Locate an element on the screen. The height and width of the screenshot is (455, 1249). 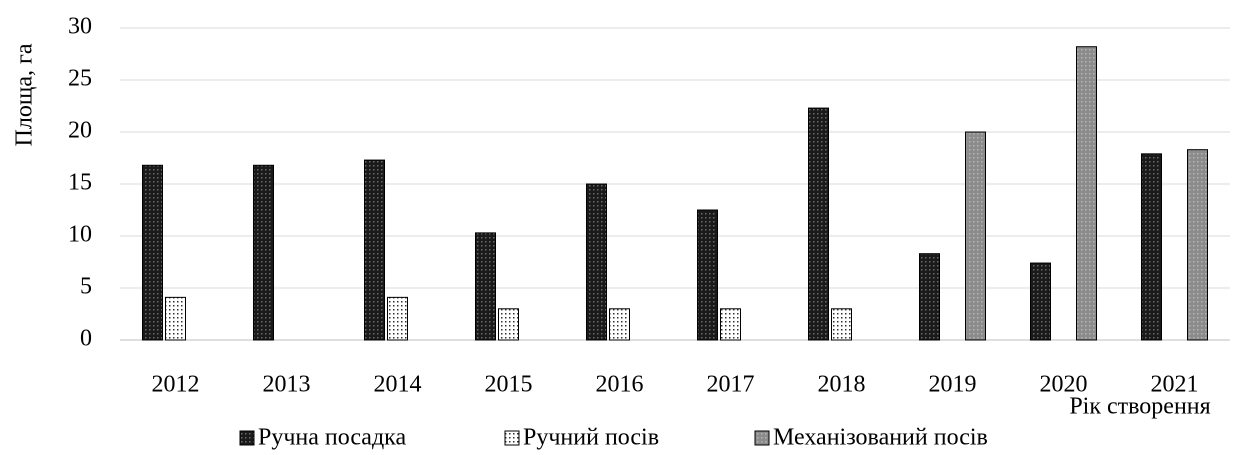
legend-label: Механізований посів is located at coordinates (880, 438).